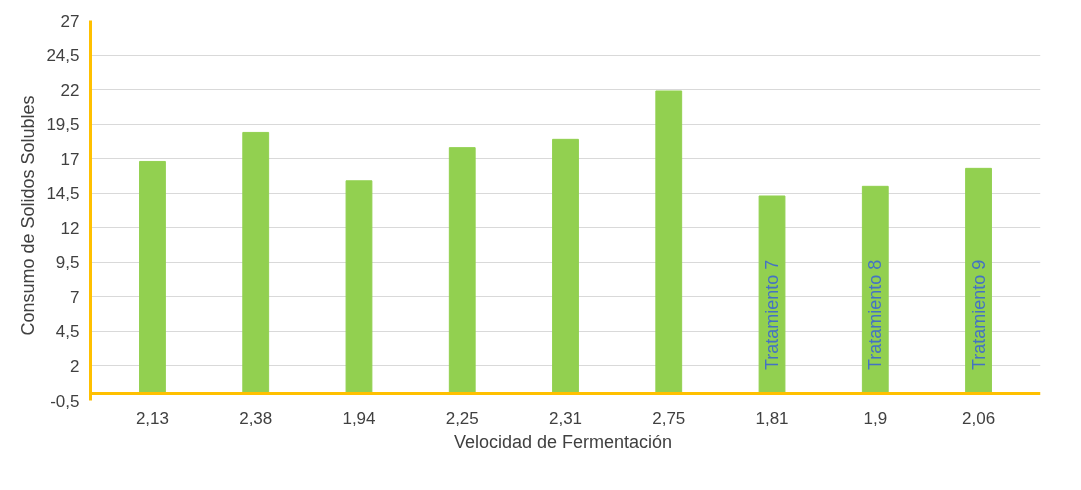 This screenshot has height=490, width=1081. I want to click on y-tick-label: 22, so click(70, 90).